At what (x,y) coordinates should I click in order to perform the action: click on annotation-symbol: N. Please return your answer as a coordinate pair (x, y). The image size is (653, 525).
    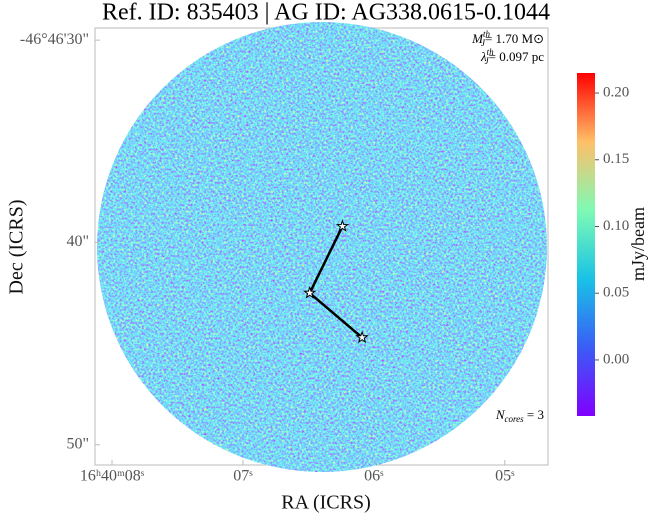
    Looking at the image, I should click on (500, 414).